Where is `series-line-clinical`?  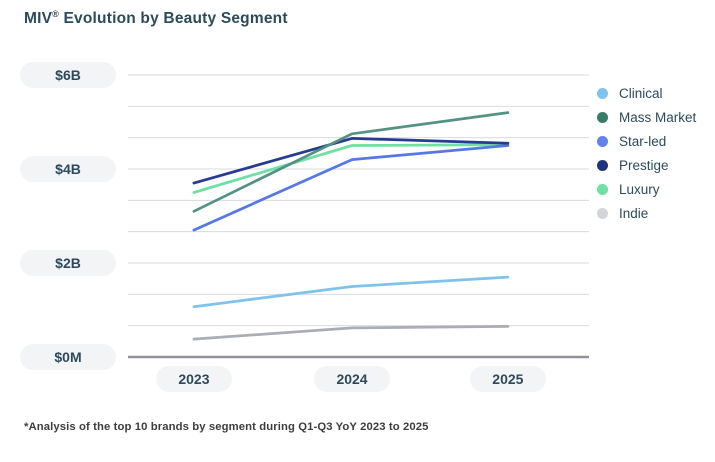
series-line-clinical is located at coordinates (351, 292).